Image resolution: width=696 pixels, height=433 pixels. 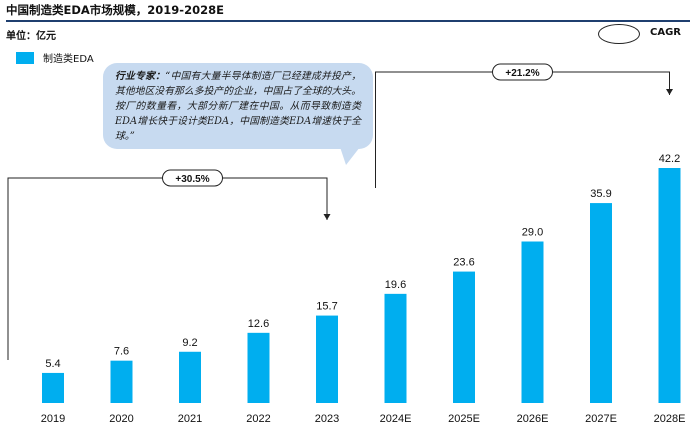 I want to click on bar-2027E, so click(x=601, y=303).